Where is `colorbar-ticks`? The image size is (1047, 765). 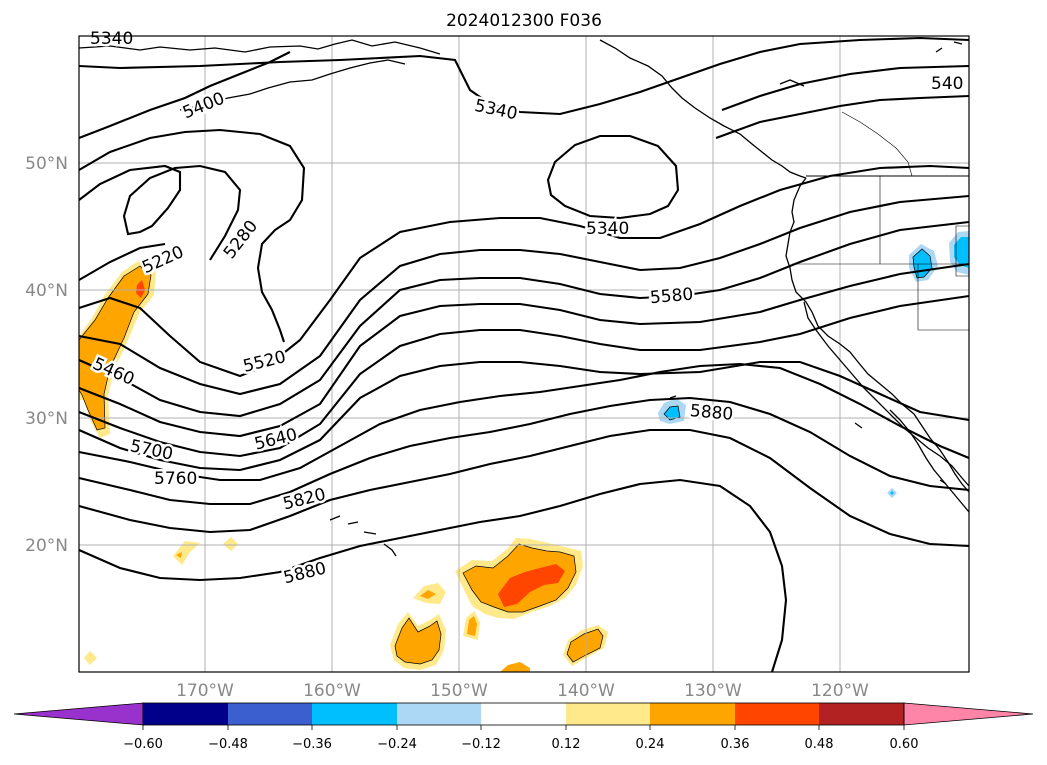 colorbar-ticks is located at coordinates (523, 727).